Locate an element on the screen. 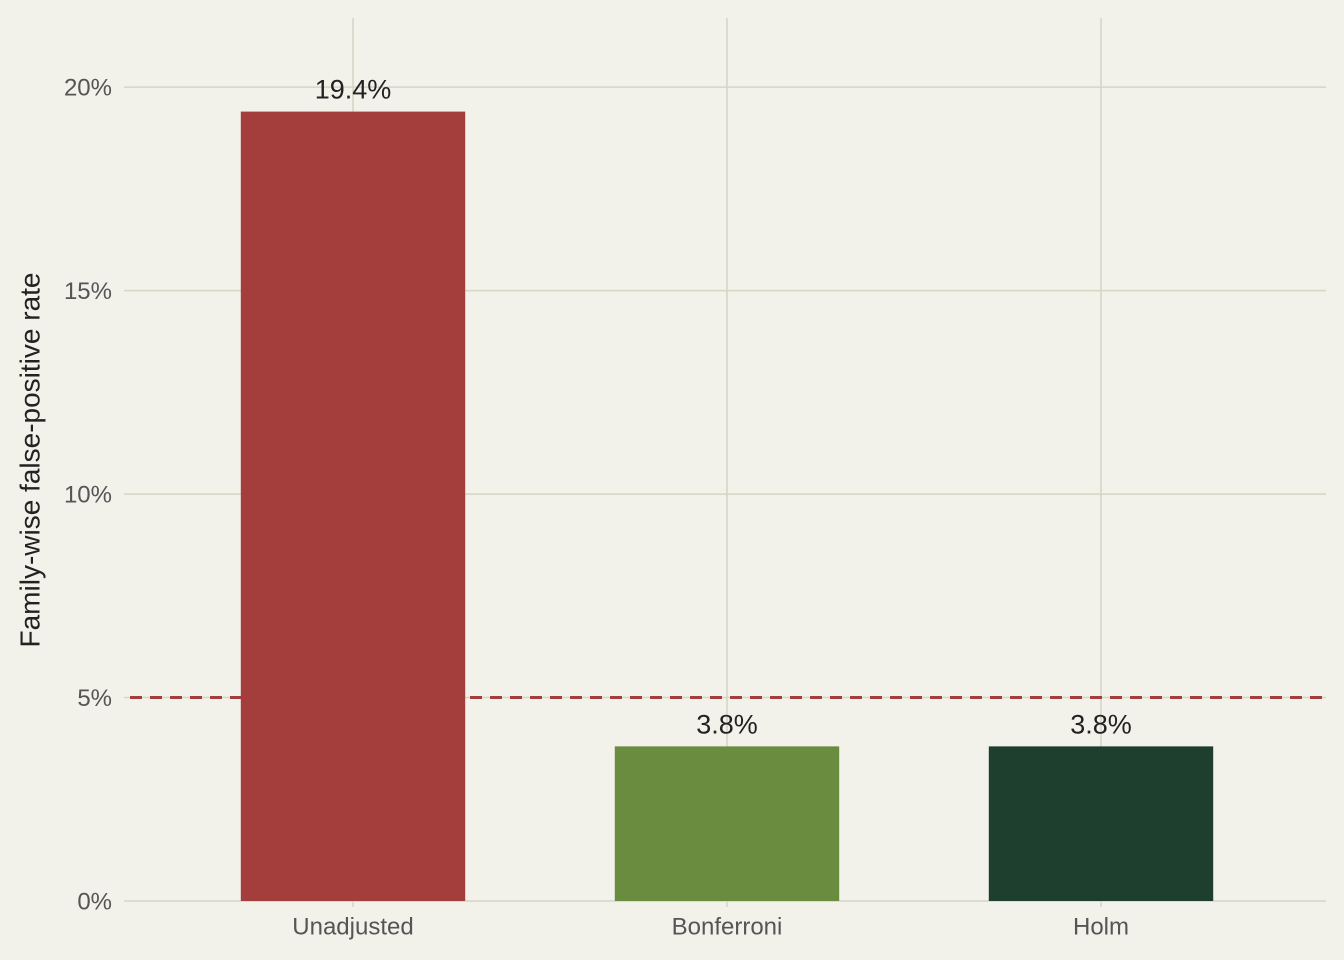 The width and height of the screenshot is (1344, 960). y-tick-label: 0% is located at coordinates (94, 901).